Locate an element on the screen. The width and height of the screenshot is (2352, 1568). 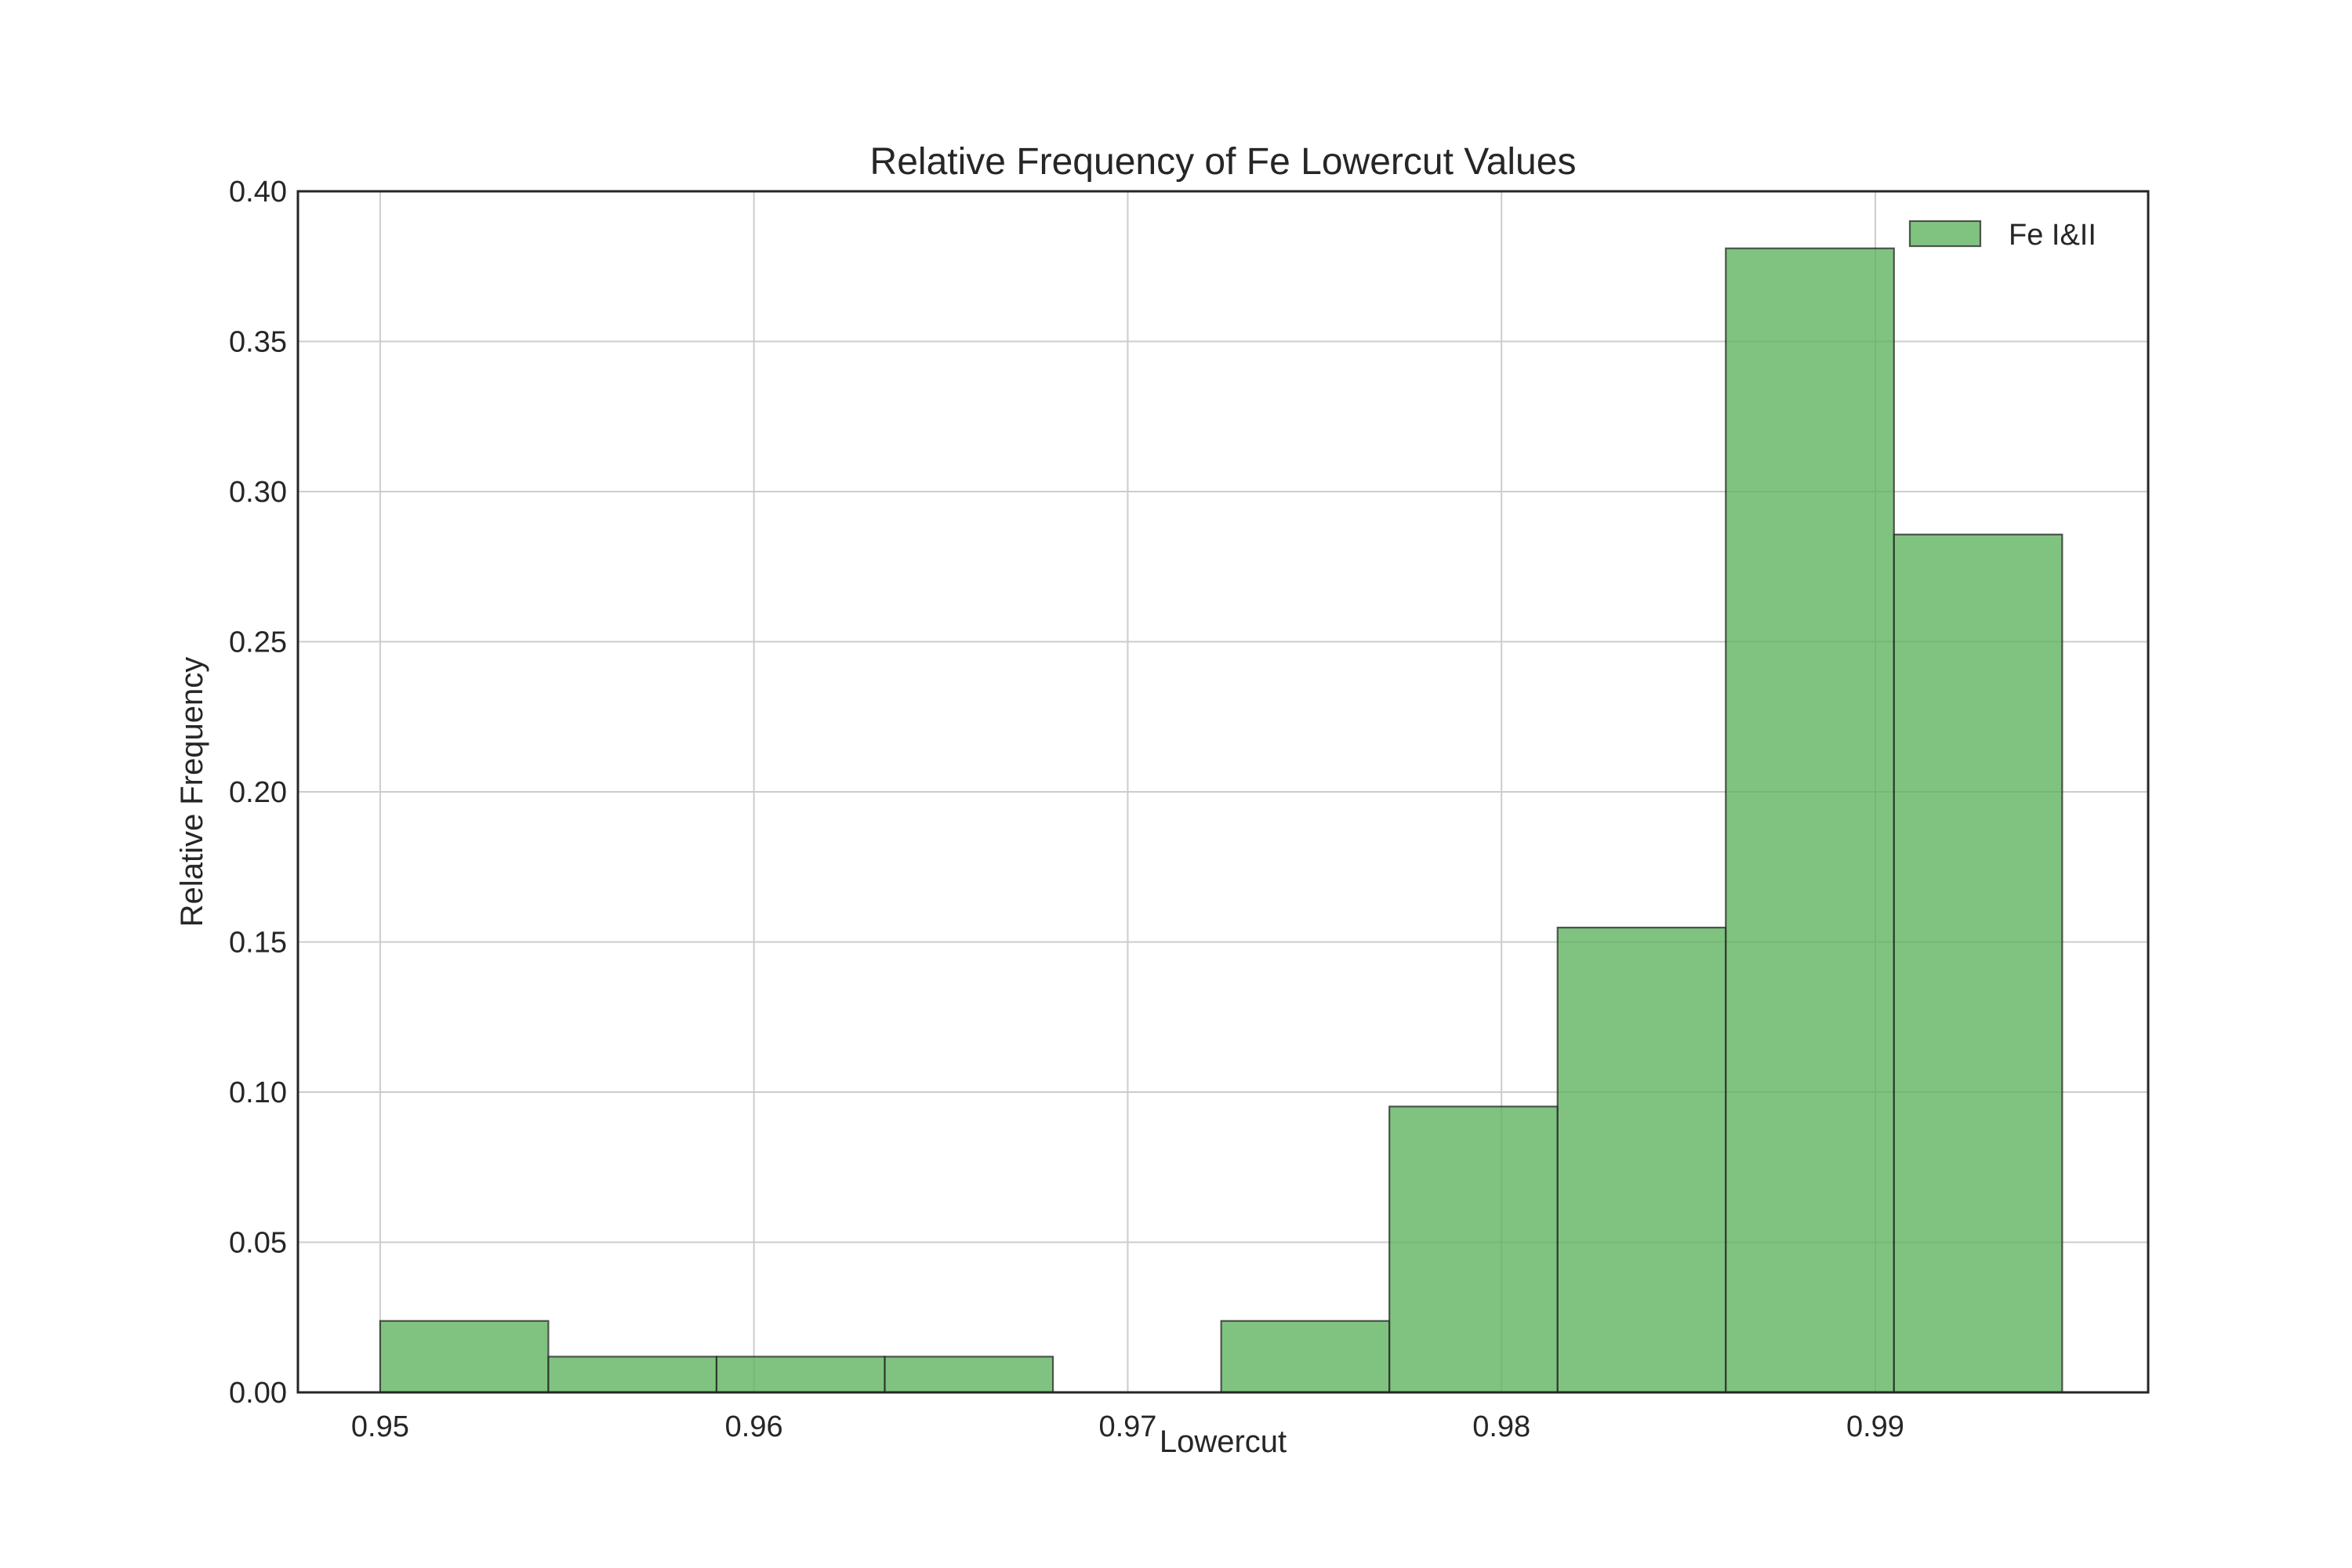
legend: Fe I&II is located at coordinates (2002, 235).